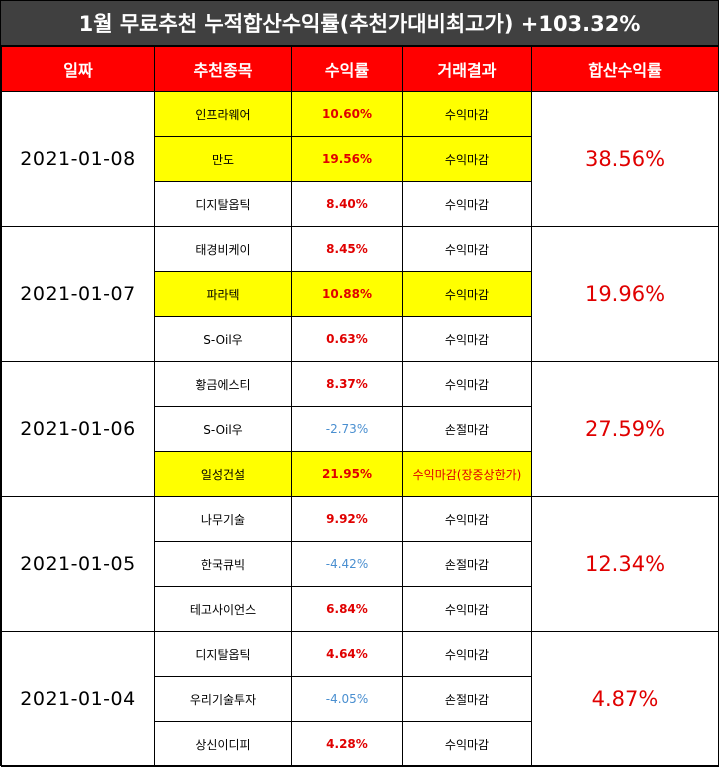  Describe the element at coordinates (78, 294) in the screenshot. I see `group-date: 2021-01-07` at that location.